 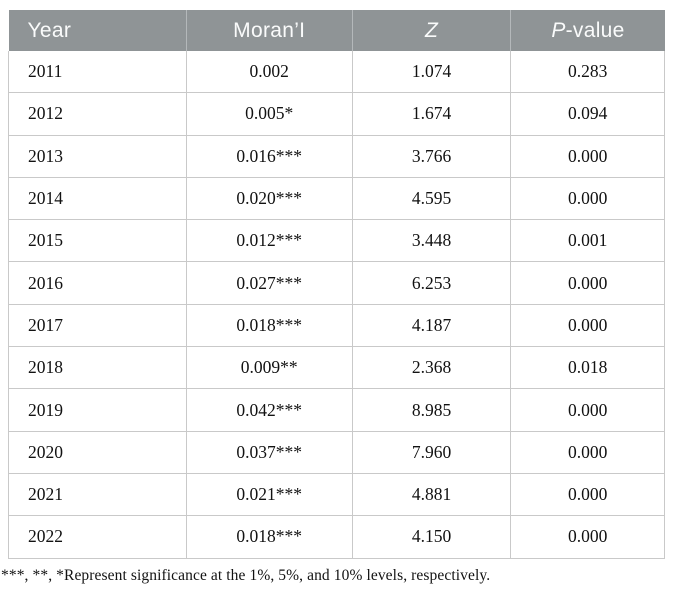 I want to click on table-row: 2018 0.009** 2.368 0.018, so click(x=336, y=368).